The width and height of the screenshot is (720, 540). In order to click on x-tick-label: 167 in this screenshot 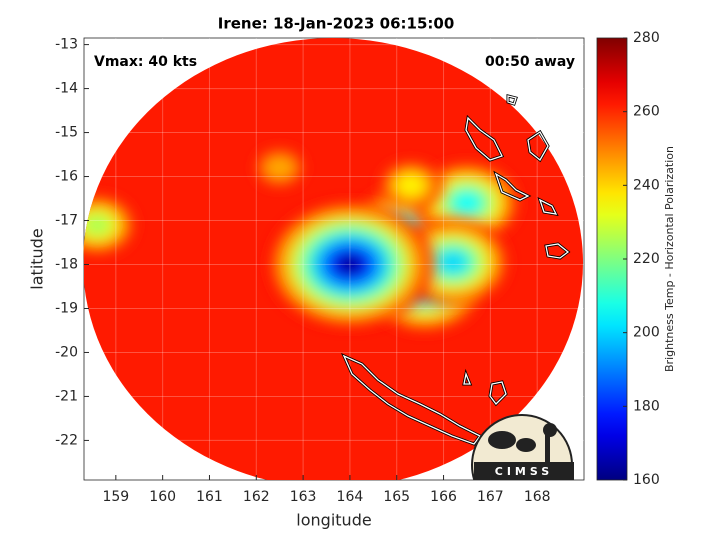, I will do `click(490, 497)`.